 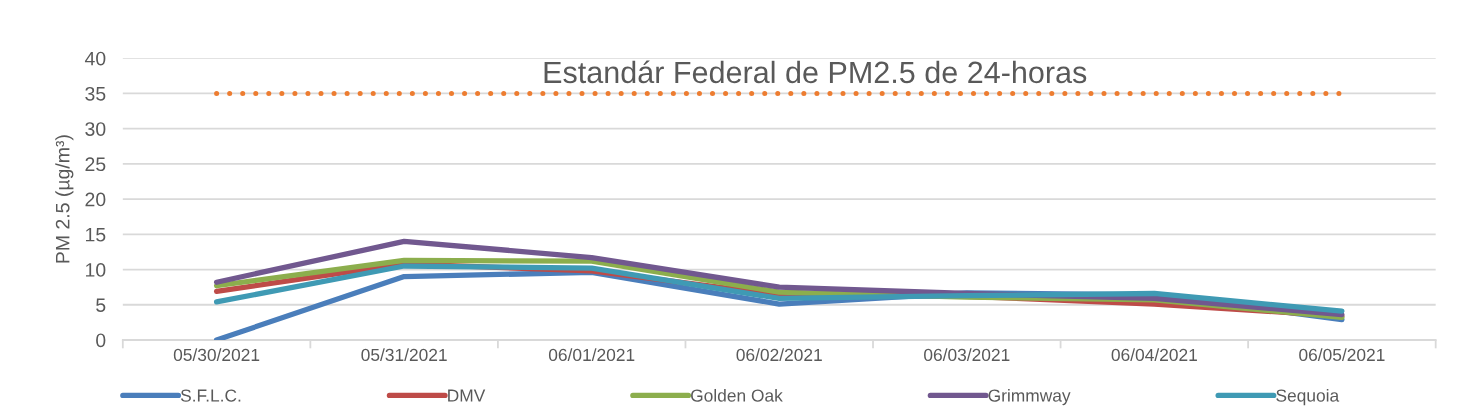 I want to click on legend-label: Sequoia, so click(x=1308, y=397).